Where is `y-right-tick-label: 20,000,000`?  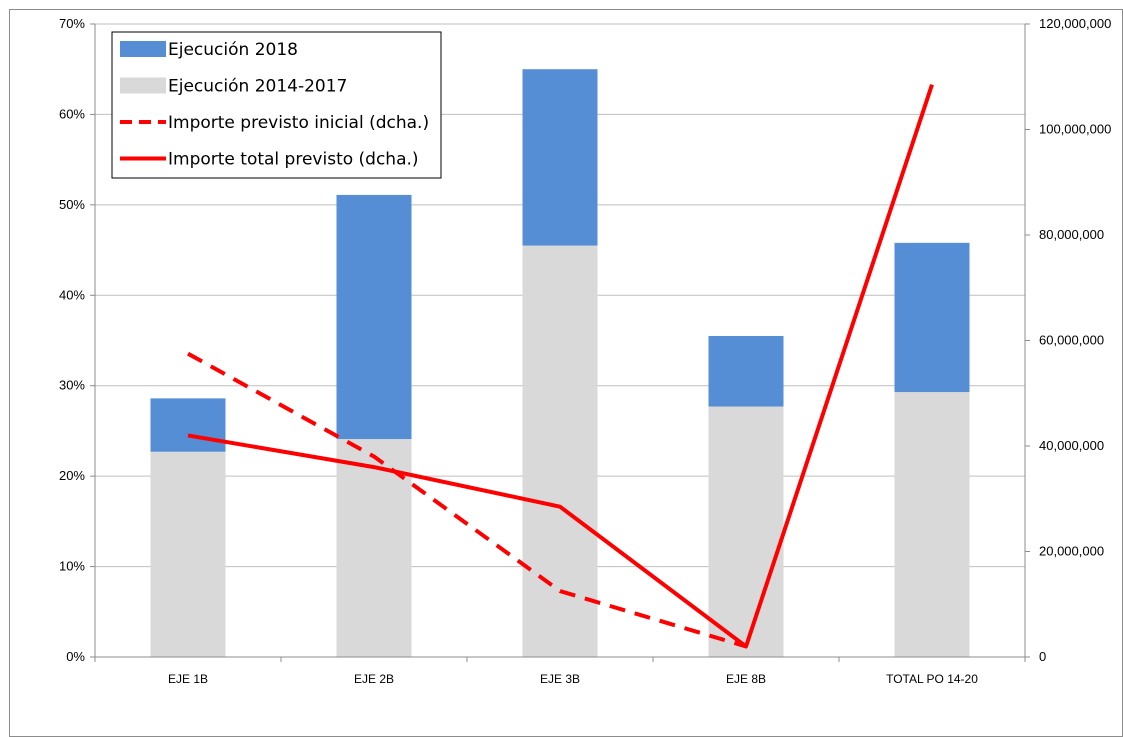 y-right-tick-label: 20,000,000 is located at coordinates (1071, 551).